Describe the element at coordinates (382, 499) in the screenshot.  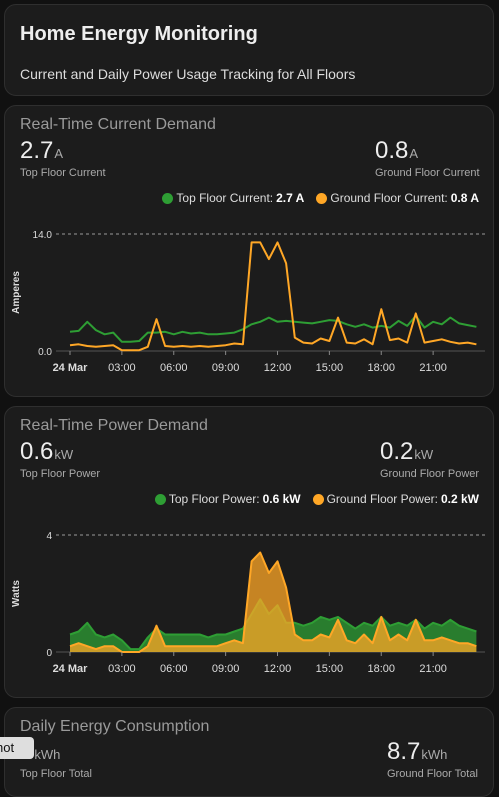
I see `legend-label: Ground Floor Power:` at that location.